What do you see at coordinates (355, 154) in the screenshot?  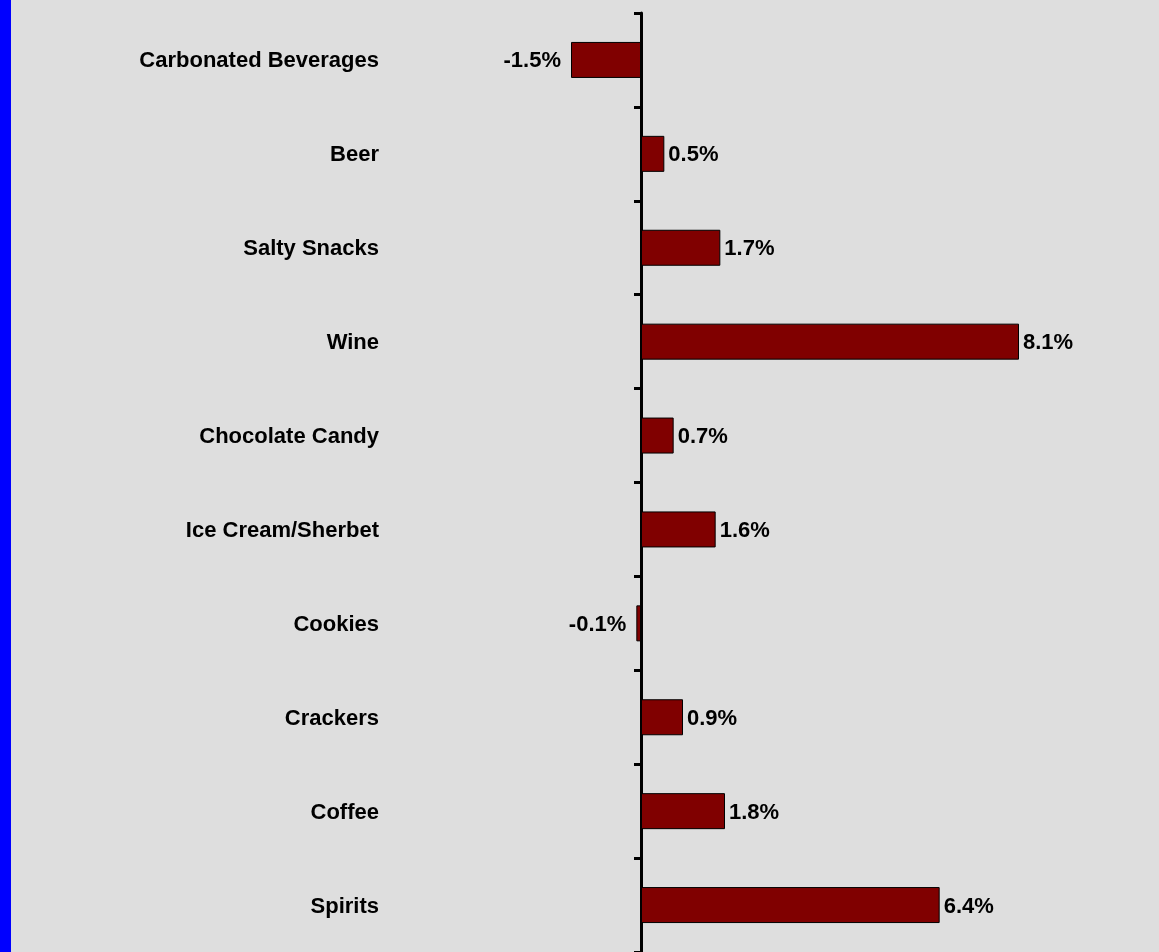 I see `y-tick-label: Beer` at bounding box center [355, 154].